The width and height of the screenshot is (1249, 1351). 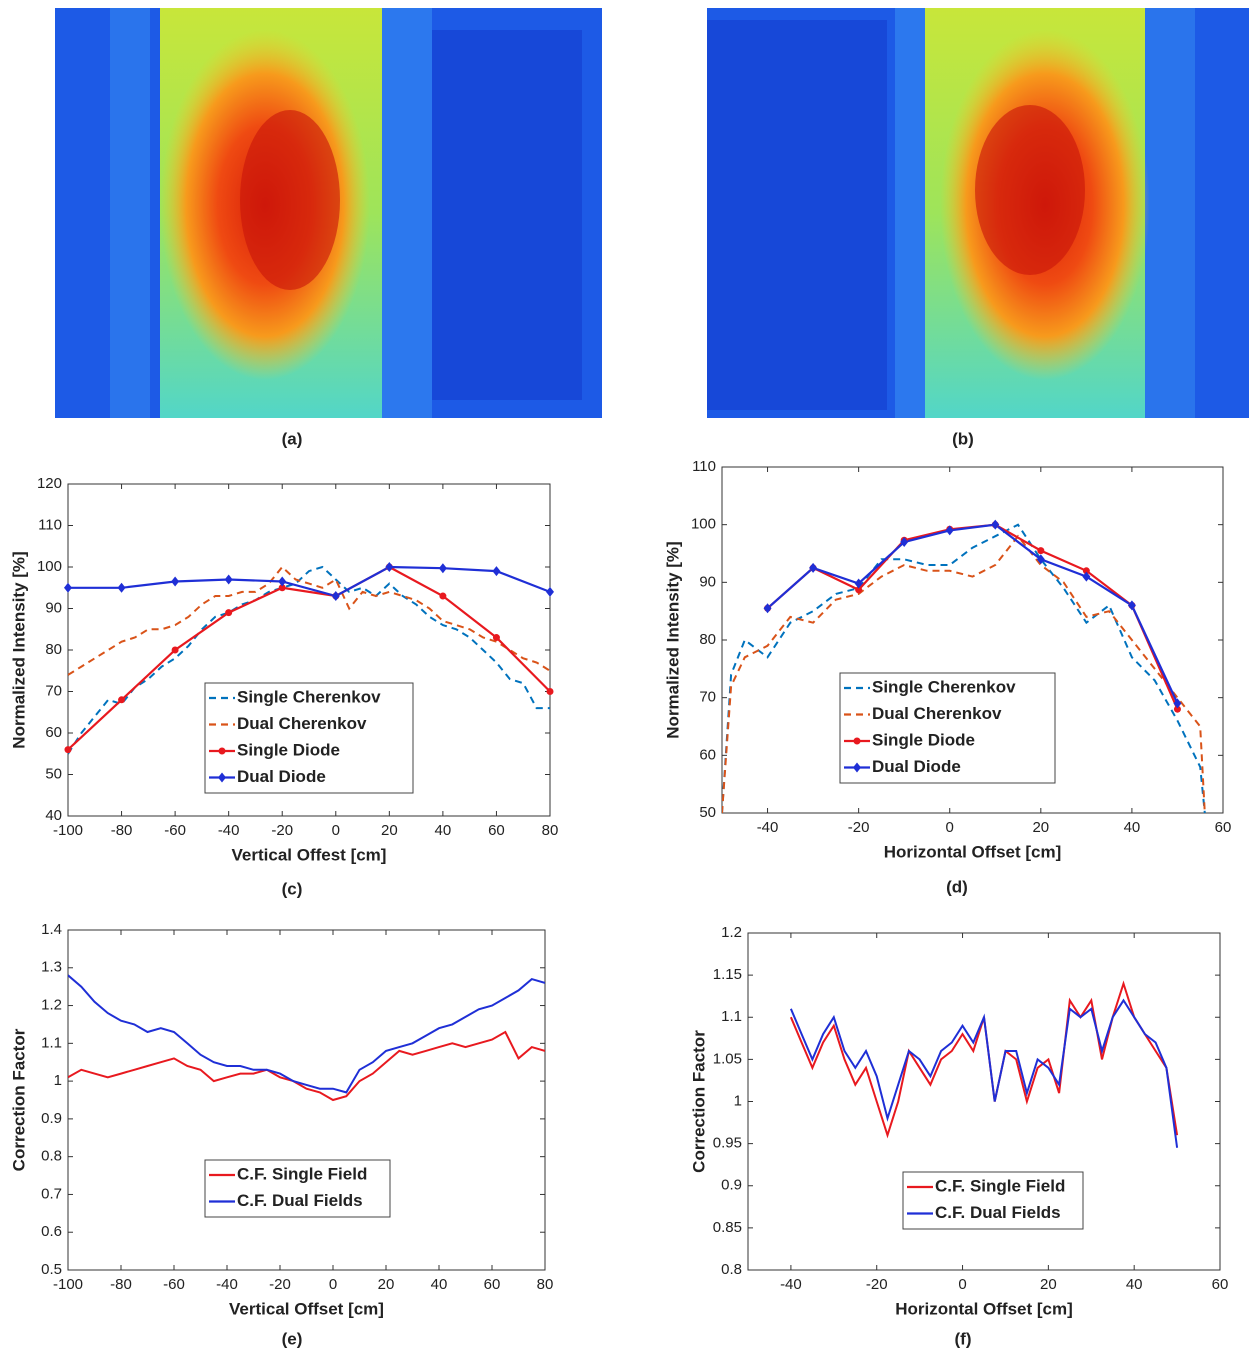 I want to click on legend-label: Single Cherenkov, so click(x=309, y=696).